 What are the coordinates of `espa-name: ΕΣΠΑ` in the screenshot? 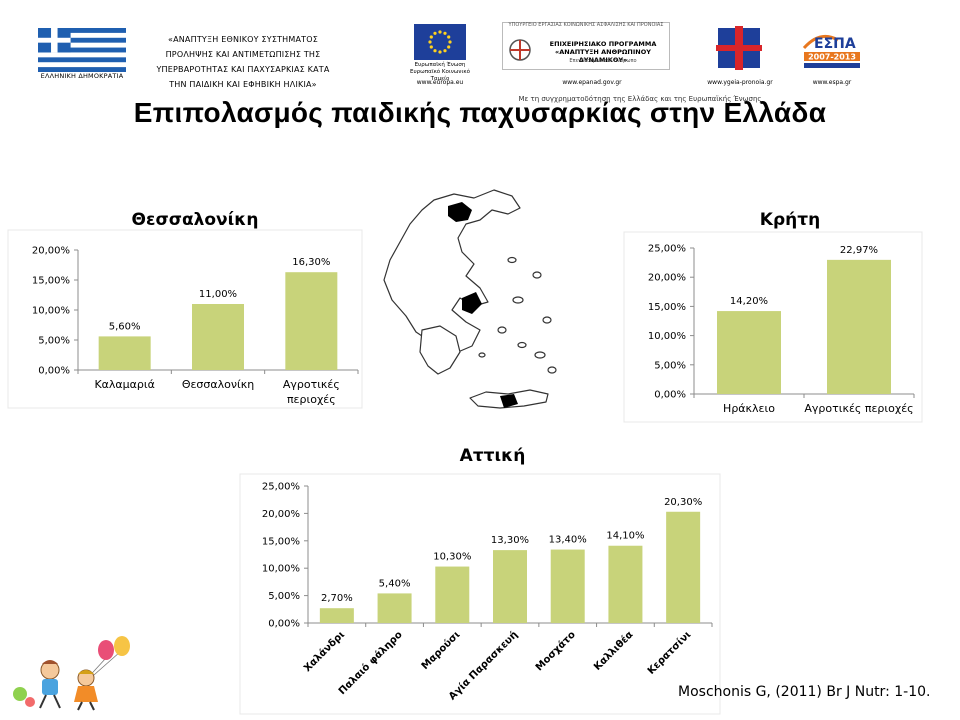 It's located at (835, 44).